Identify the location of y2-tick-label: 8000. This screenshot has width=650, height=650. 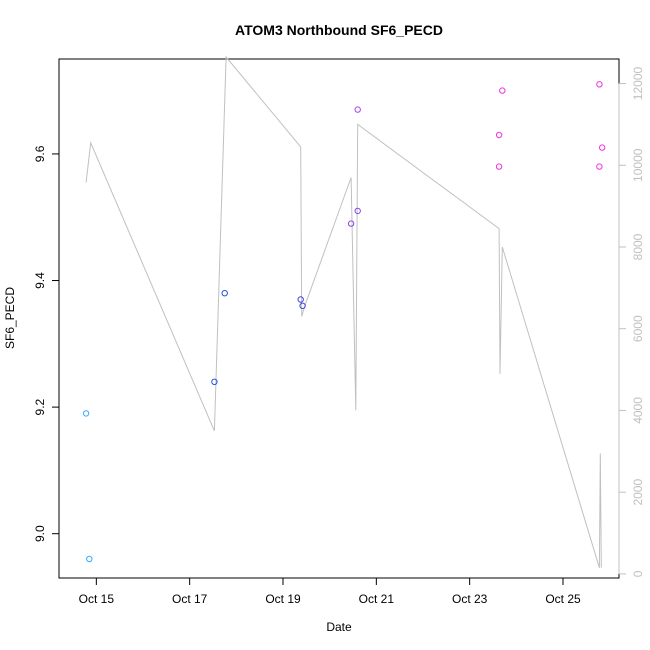
(638, 246).